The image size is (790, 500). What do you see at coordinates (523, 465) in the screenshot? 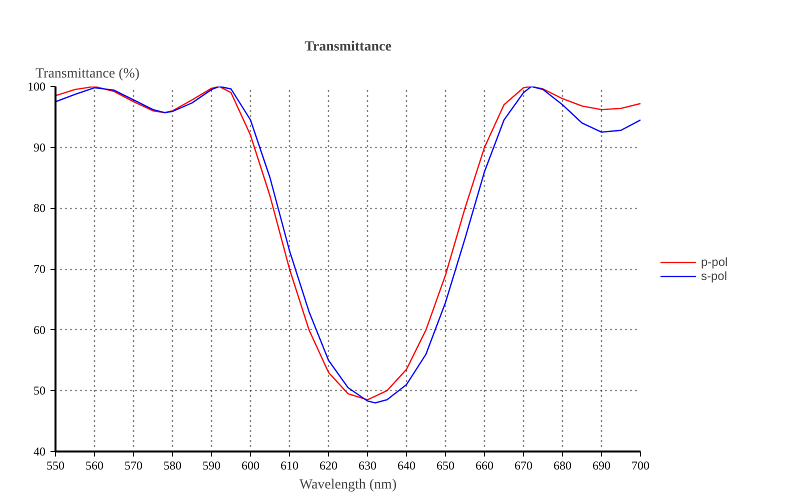
I see `x-tick-label: 670` at bounding box center [523, 465].